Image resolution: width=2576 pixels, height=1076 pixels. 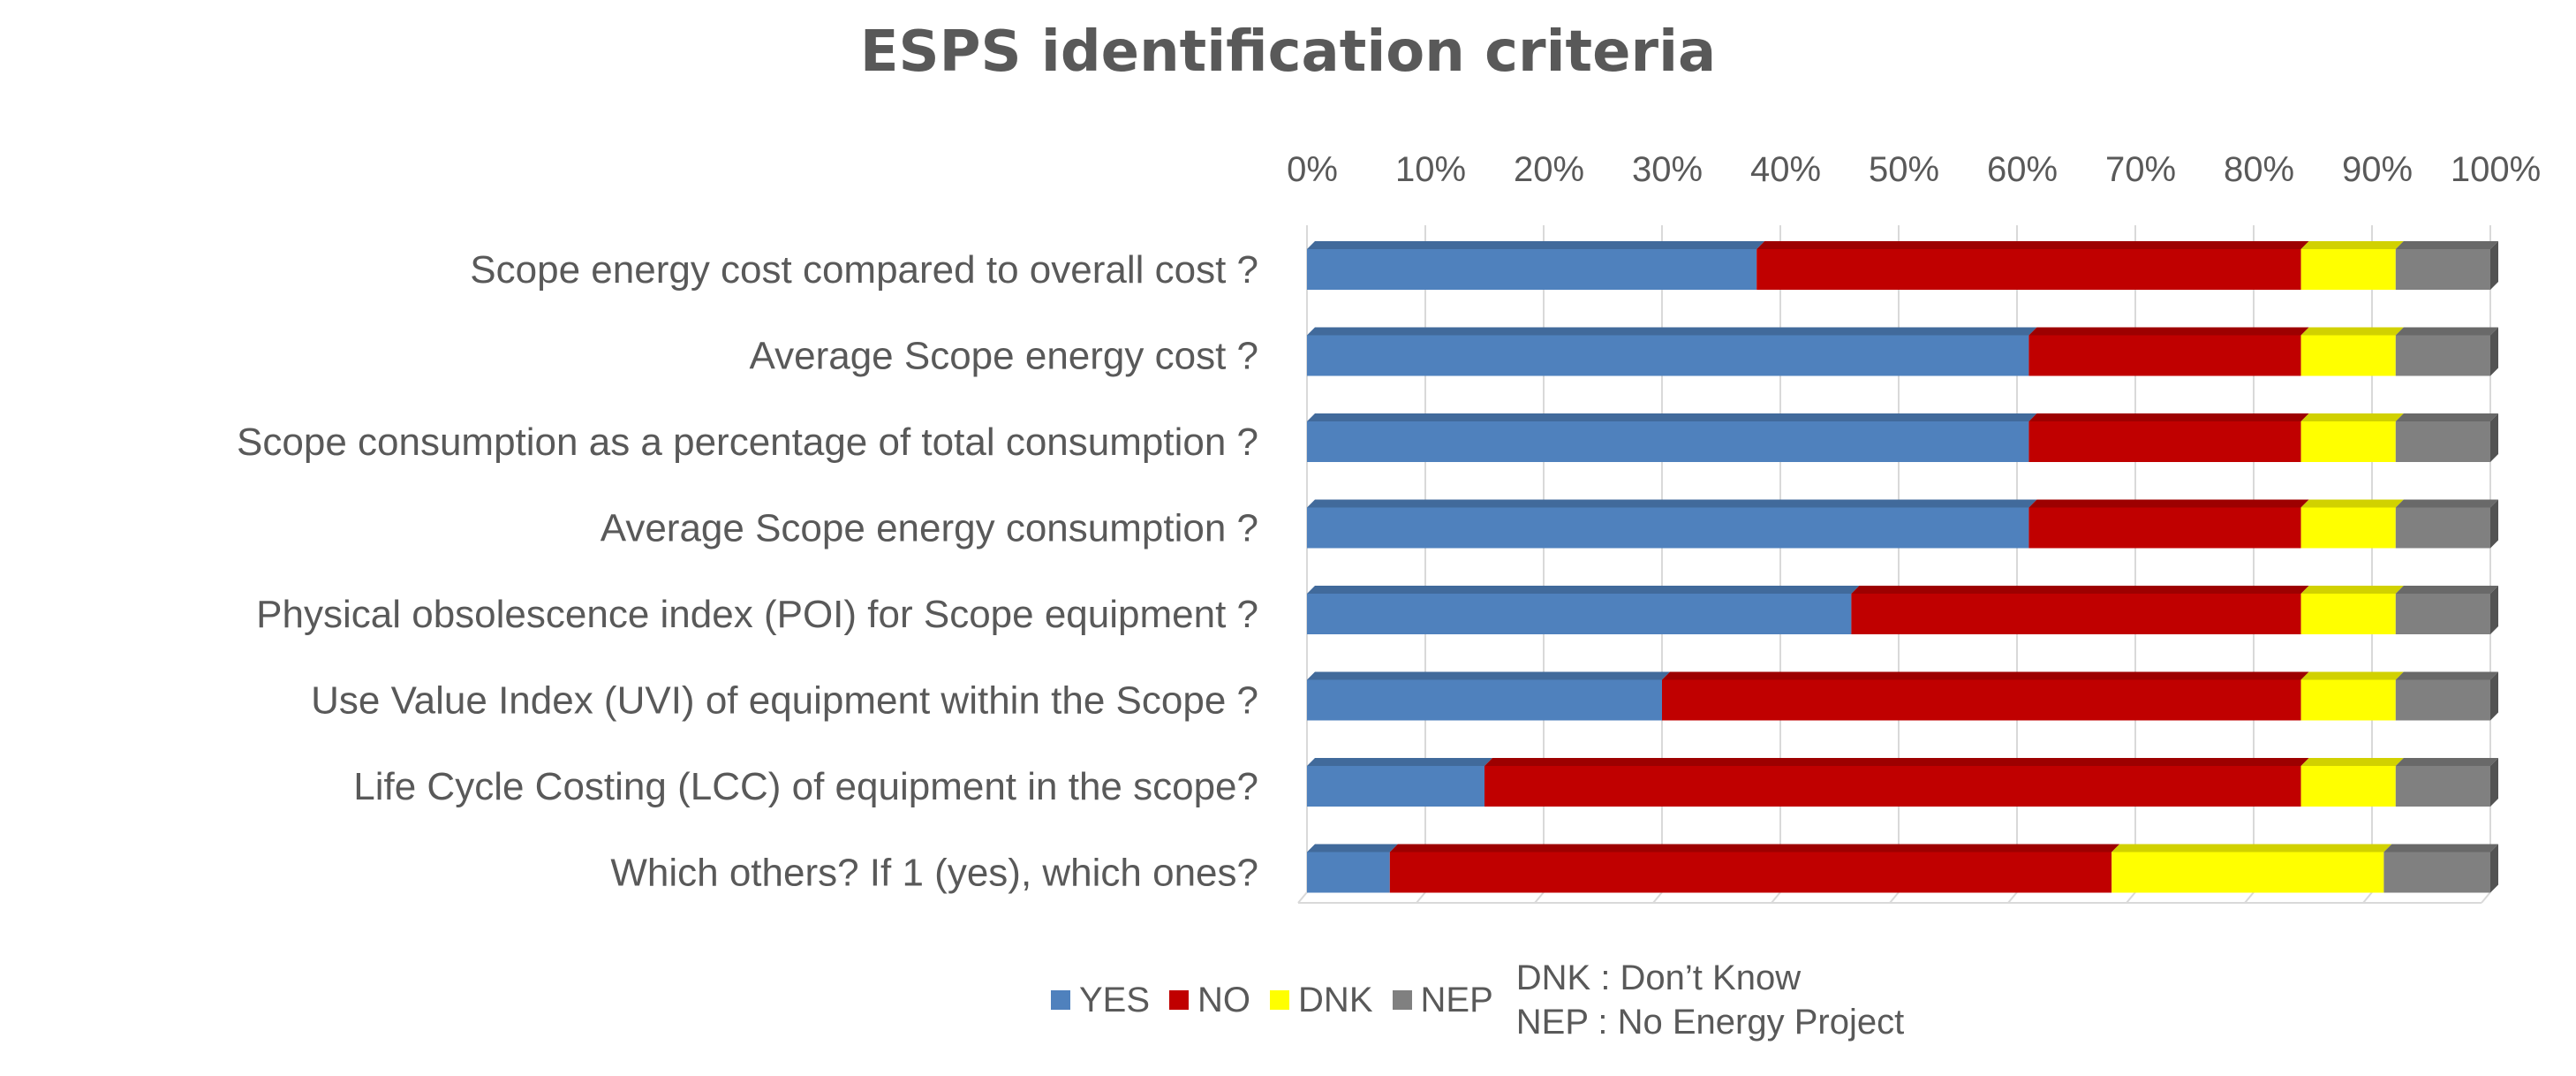 What do you see at coordinates (1288, 52) in the screenshot?
I see `chart-title: ESPS identification criteria` at bounding box center [1288, 52].